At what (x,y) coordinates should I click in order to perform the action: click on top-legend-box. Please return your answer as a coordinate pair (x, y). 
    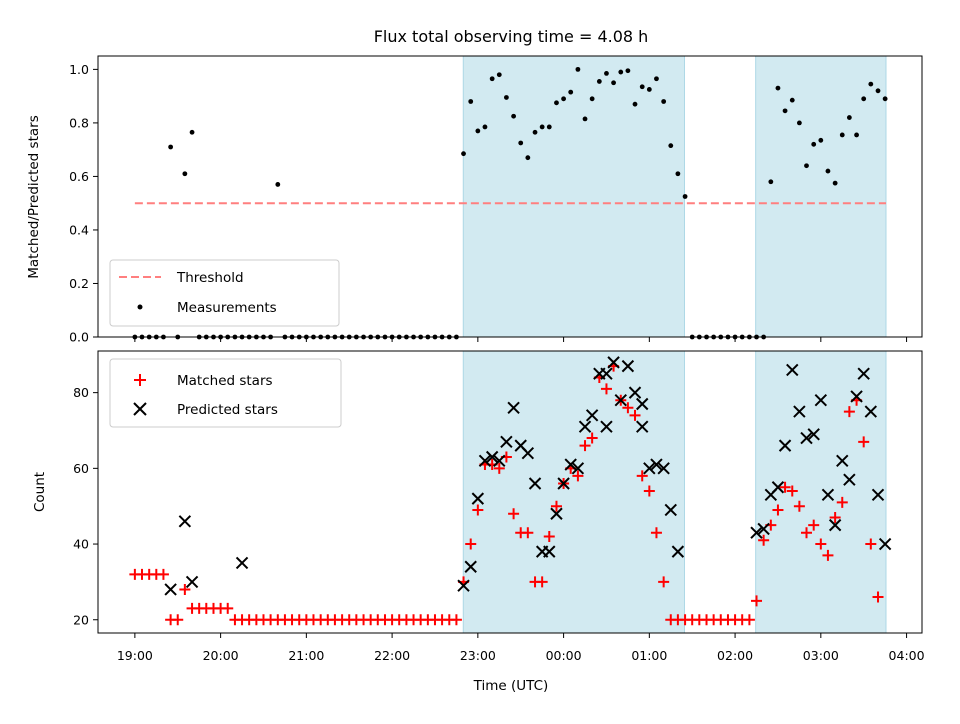
    Looking at the image, I should click on (224, 293).